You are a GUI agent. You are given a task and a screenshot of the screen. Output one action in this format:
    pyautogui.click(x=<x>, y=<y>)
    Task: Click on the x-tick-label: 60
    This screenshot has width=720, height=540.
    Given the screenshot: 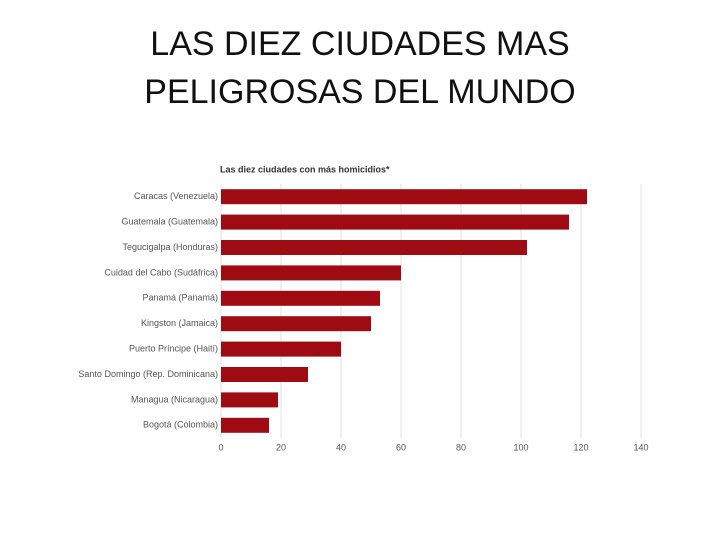 What is the action you would take?
    pyautogui.click(x=401, y=447)
    